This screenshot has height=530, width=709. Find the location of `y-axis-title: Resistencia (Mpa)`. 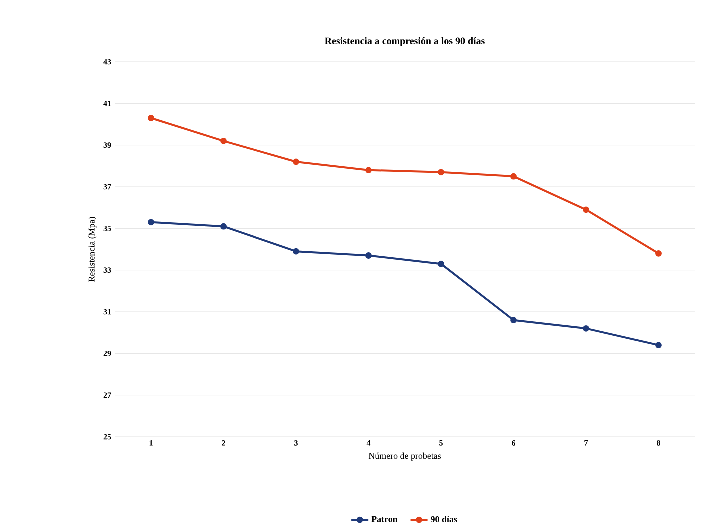

y-axis-title: Resistencia (Mpa) is located at coordinates (92, 249).